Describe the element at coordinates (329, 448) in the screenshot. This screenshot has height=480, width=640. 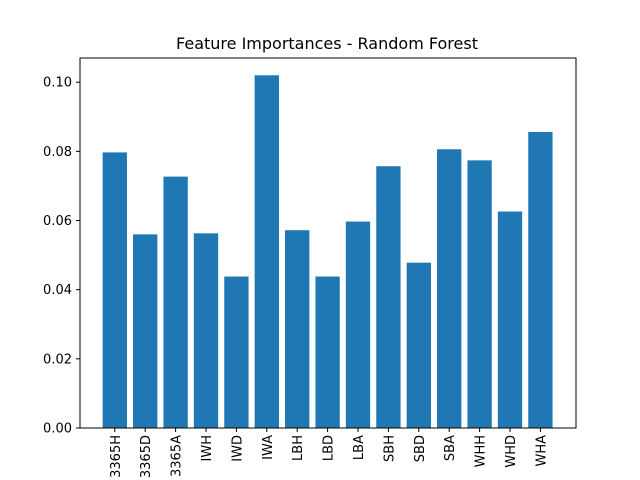
I see `x-tick-label: LBD` at that location.